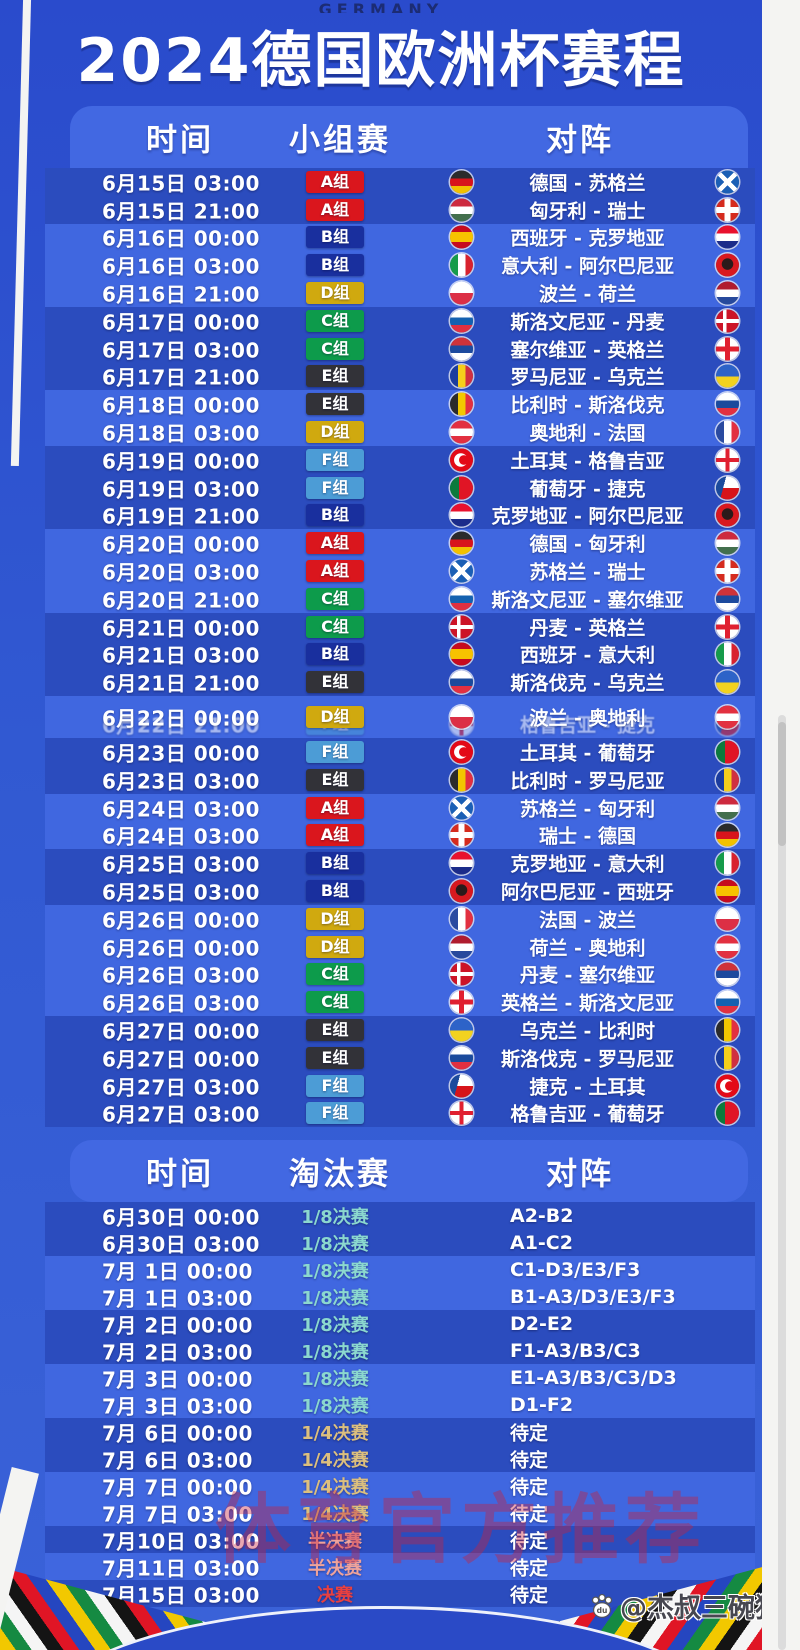  Describe the element at coordinates (461, 543) in the screenshot. I see `germany-flag-icon` at that location.